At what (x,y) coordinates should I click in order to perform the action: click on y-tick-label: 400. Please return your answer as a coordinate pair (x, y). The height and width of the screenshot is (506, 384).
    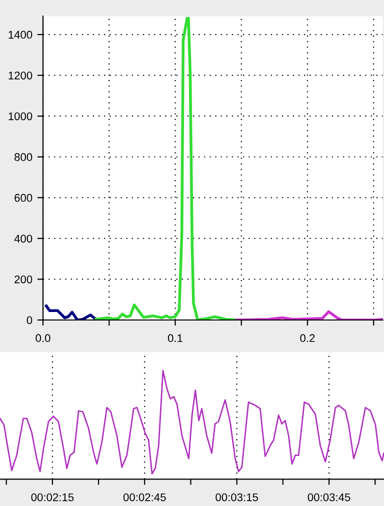
    Looking at the image, I should click on (23, 238).